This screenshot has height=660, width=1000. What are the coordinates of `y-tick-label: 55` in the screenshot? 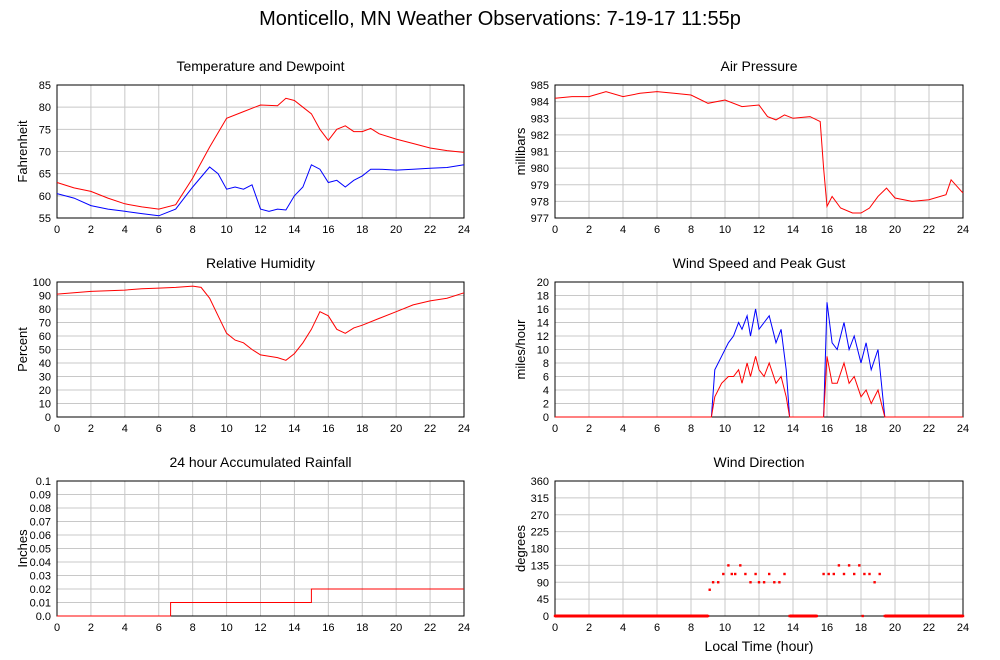 It's located at (45, 219).